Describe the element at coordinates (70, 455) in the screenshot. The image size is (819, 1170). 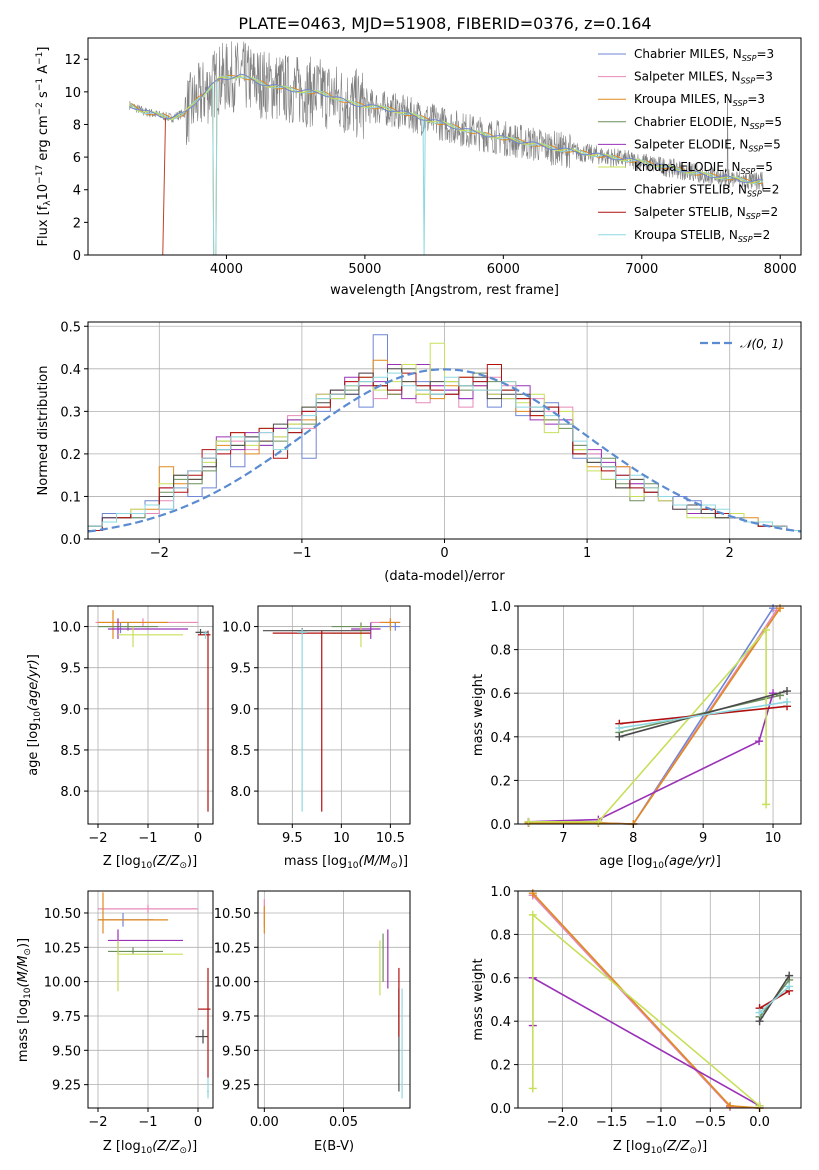
I see `y-tick-label: 0.2` at that location.